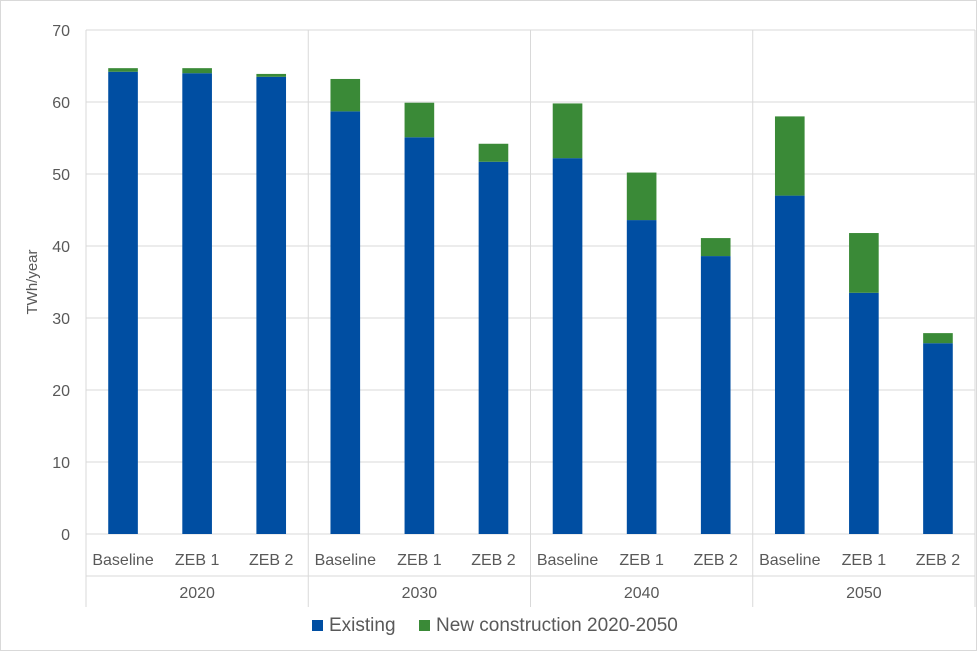 This screenshot has height=651, width=977. What do you see at coordinates (61, 103) in the screenshot?
I see `y-tick-label: 60` at bounding box center [61, 103].